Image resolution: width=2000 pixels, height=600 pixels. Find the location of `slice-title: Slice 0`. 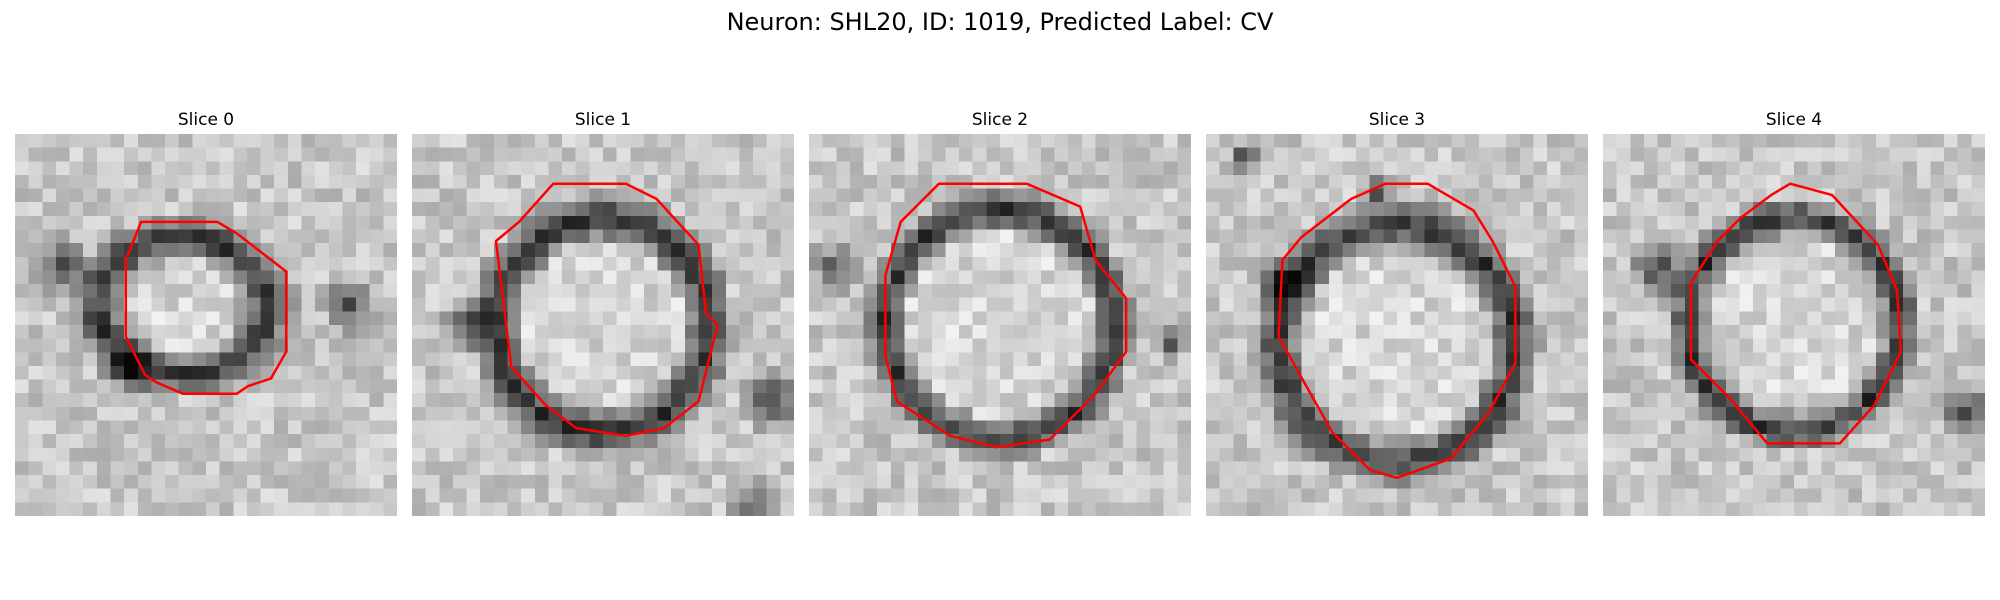

slice-title: Slice 0 is located at coordinates (206, 120).